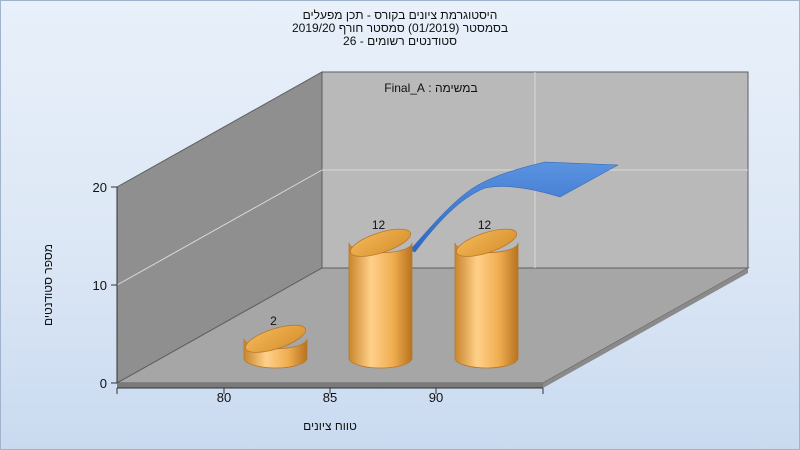 This screenshot has width=800, height=450. What do you see at coordinates (400, 15) in the screenshot?
I see `title-line-1: היסטוגרמת ציונים בקורס - תכן מפעלים` at bounding box center [400, 15].